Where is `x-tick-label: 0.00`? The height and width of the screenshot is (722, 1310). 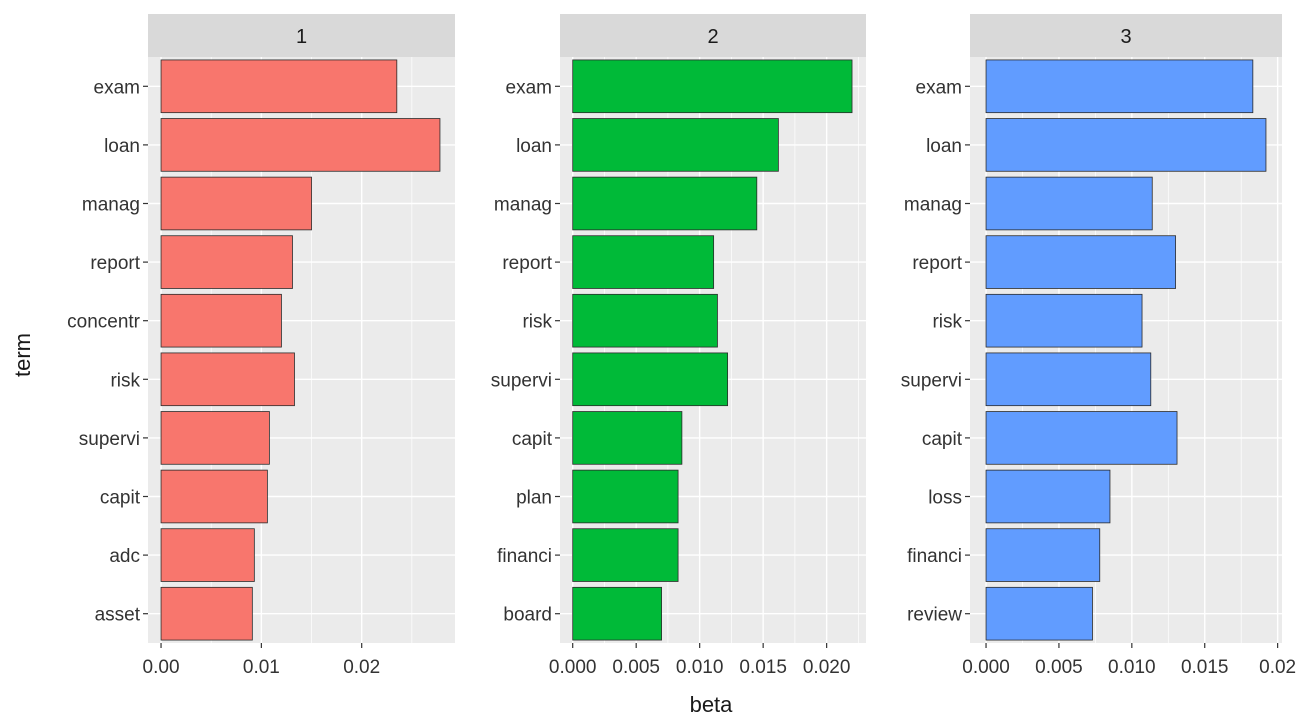
x-tick-label: 0.00 is located at coordinates (161, 667).